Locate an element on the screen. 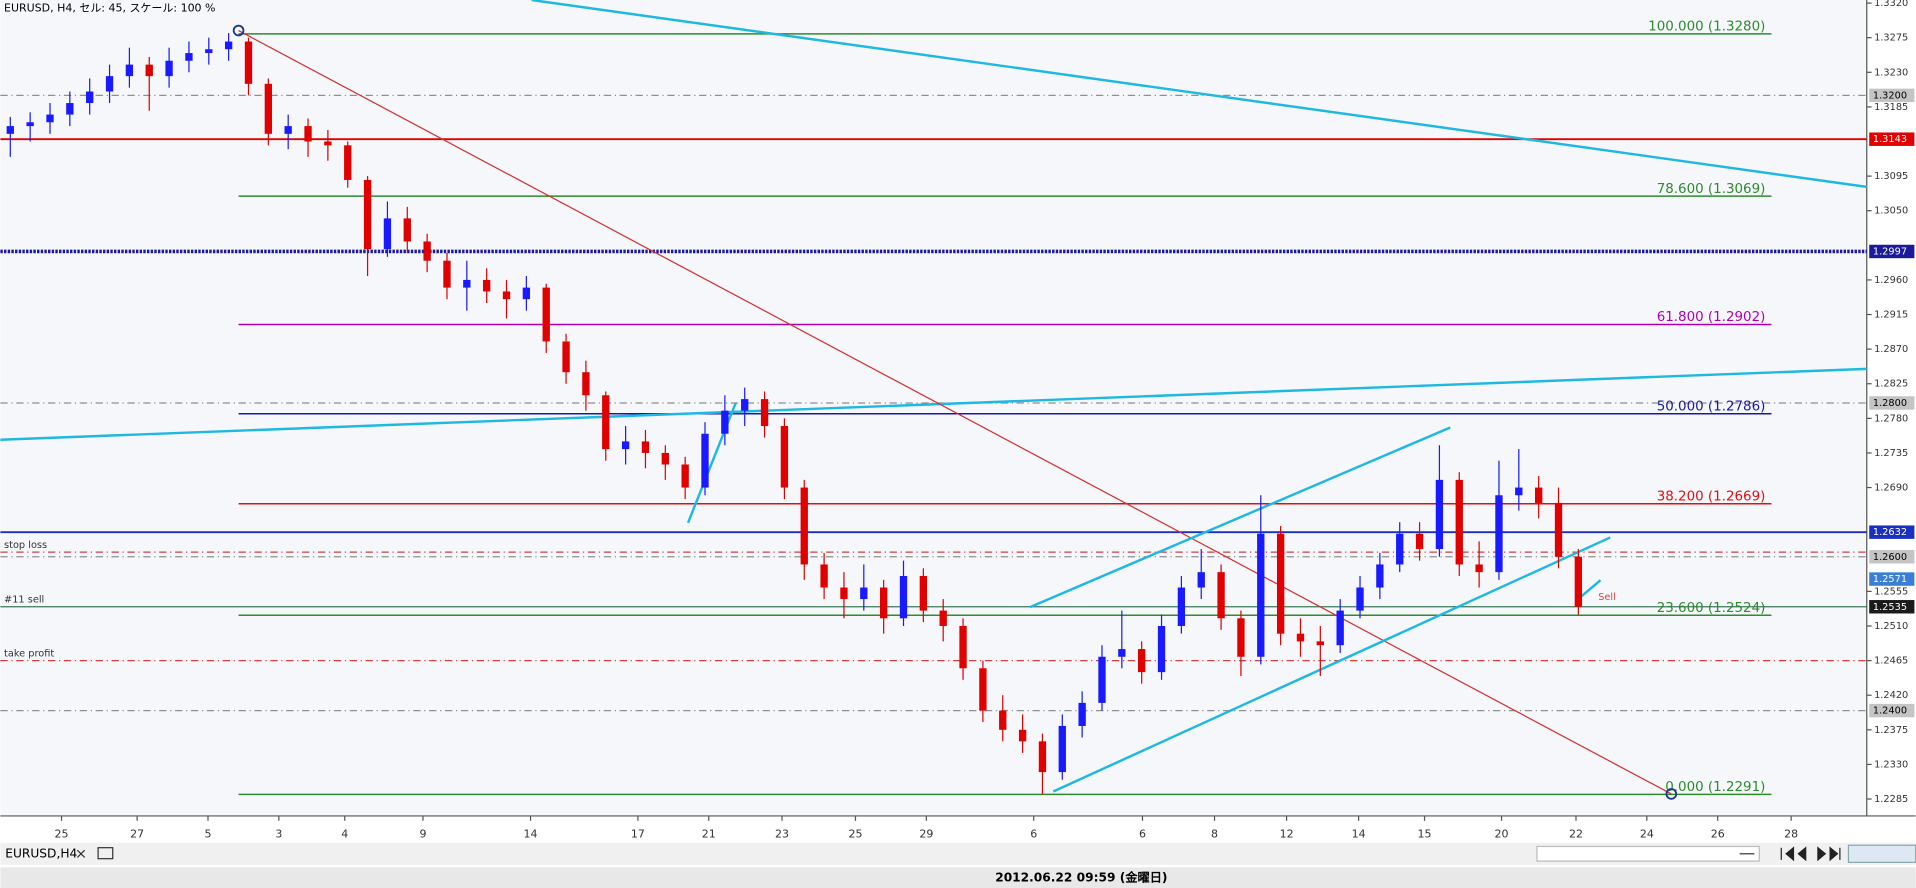  y-tick-label: 1.2825 is located at coordinates (1891, 384).